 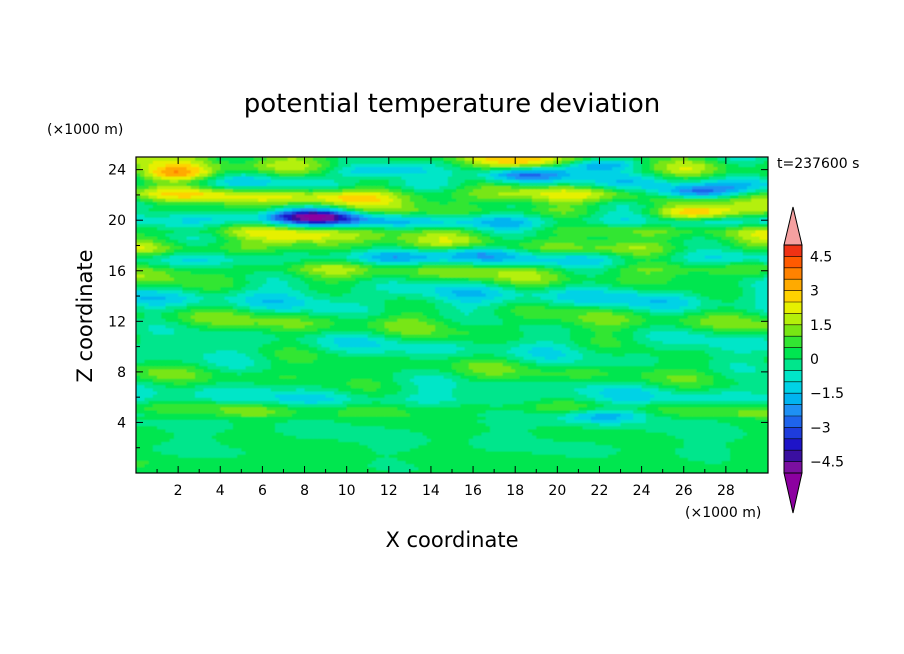 I want to click on x-tick-label: 16, so click(x=473, y=491).